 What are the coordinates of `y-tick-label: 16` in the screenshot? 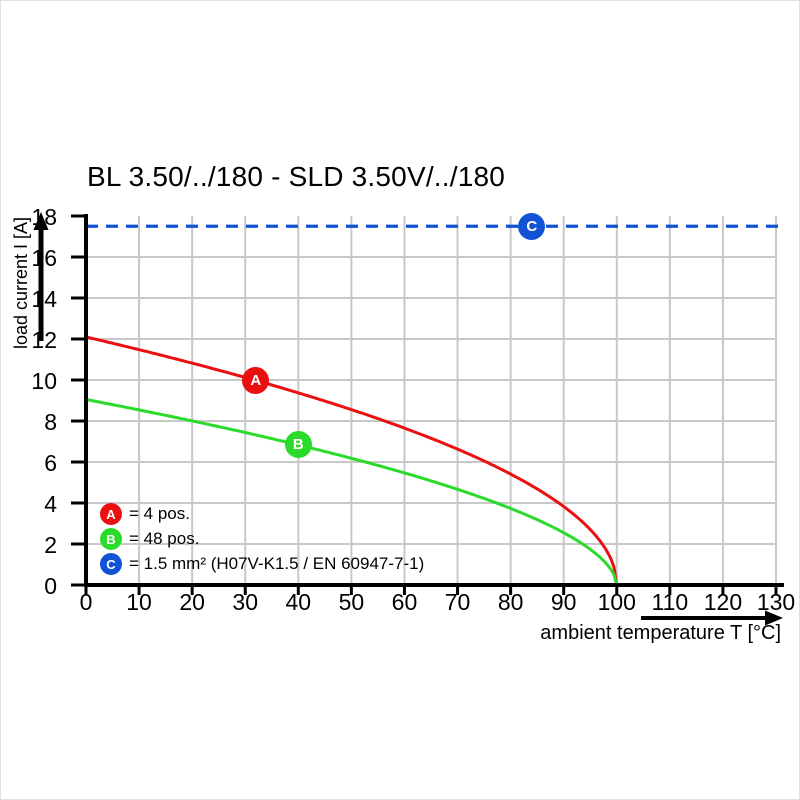 It's located at (44, 258).